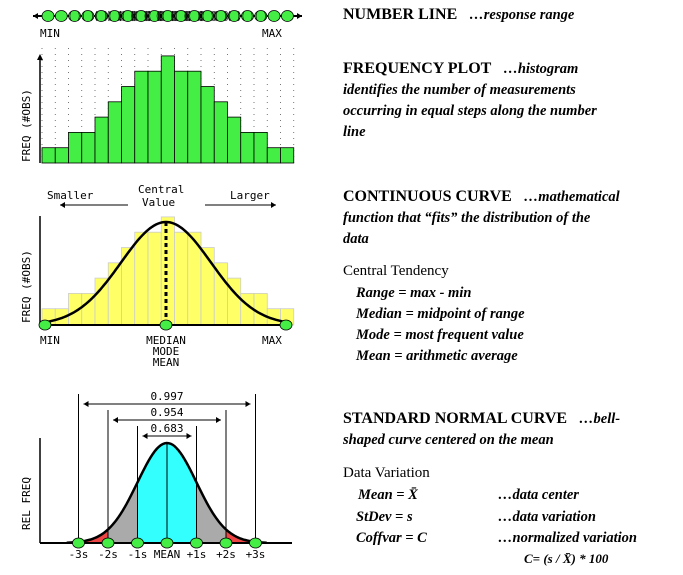  I want to click on interval-954-label: 0.954, so click(166, 412).